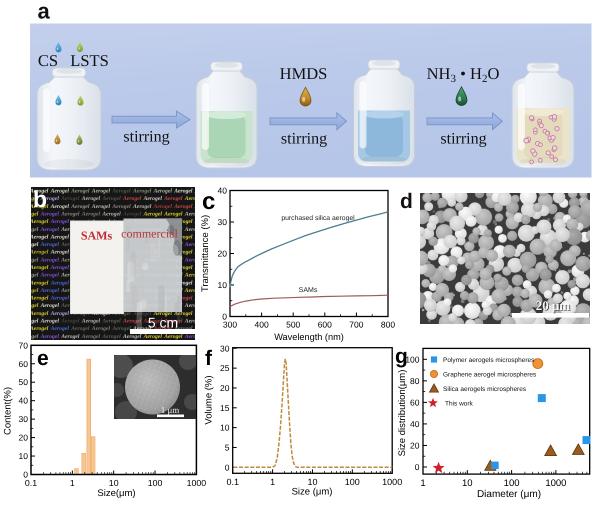  What do you see at coordinates (553, 306) in the screenshot?
I see `svg-text: 20 μm` at bounding box center [553, 306].